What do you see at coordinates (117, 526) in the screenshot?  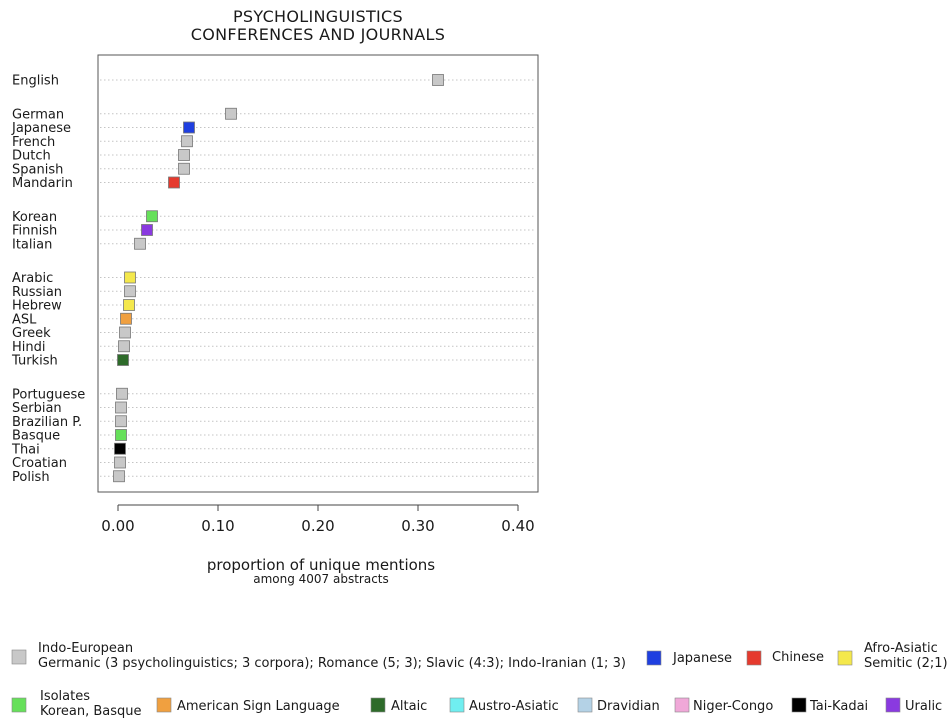 I see `x-tick-label: 0.00` at bounding box center [117, 526].